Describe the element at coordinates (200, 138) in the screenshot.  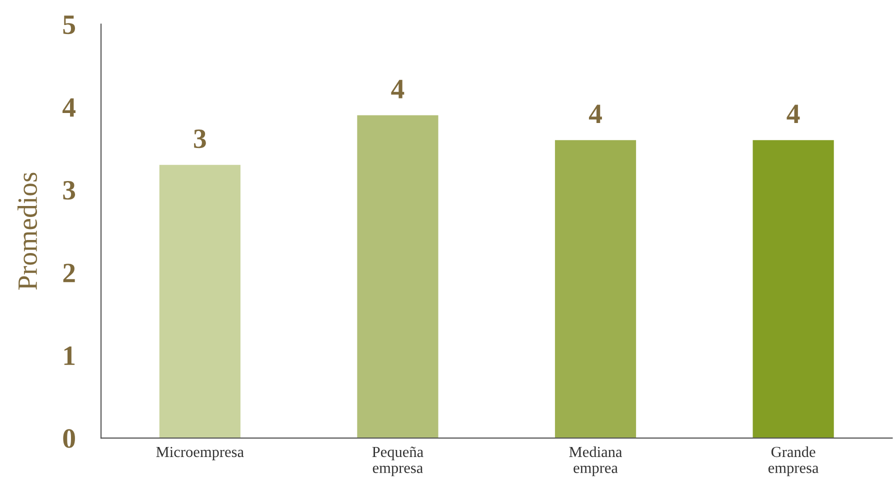
I see `data-label: 3` at that location.